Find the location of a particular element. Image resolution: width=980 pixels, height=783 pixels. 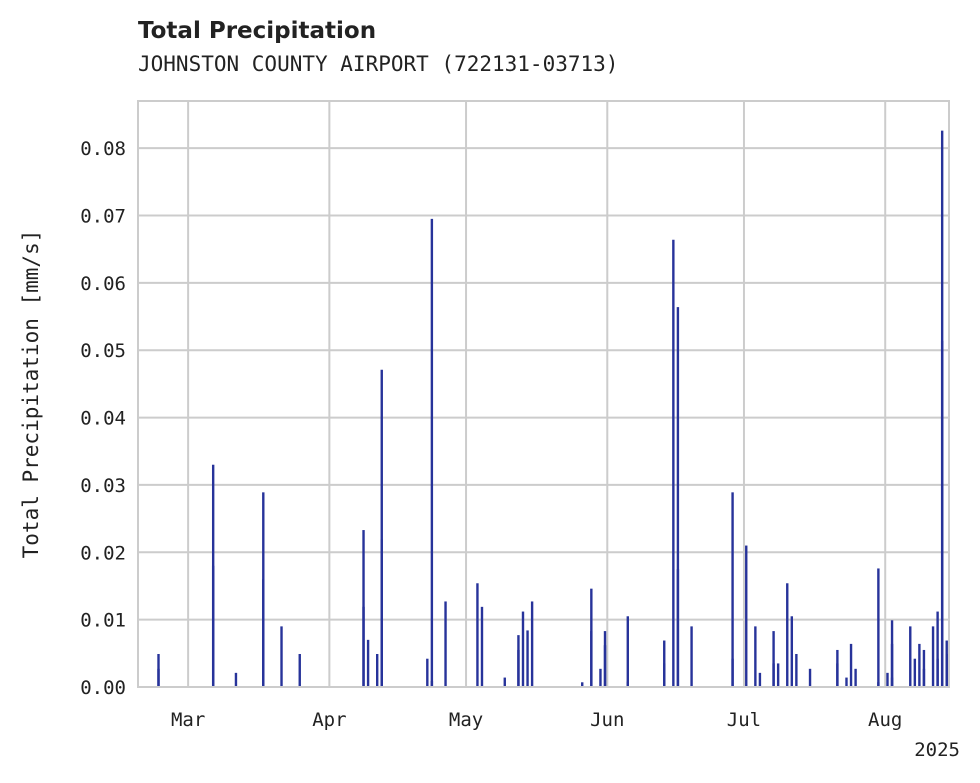

y-tick-label: 0.07 is located at coordinates (103, 217).